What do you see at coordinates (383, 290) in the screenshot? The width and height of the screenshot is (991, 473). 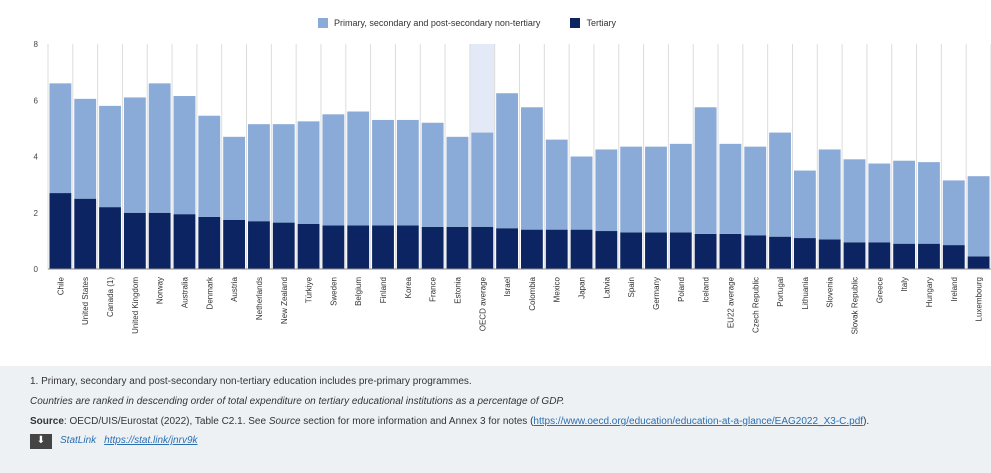 I see `x-category-label: Finland` at bounding box center [383, 290].